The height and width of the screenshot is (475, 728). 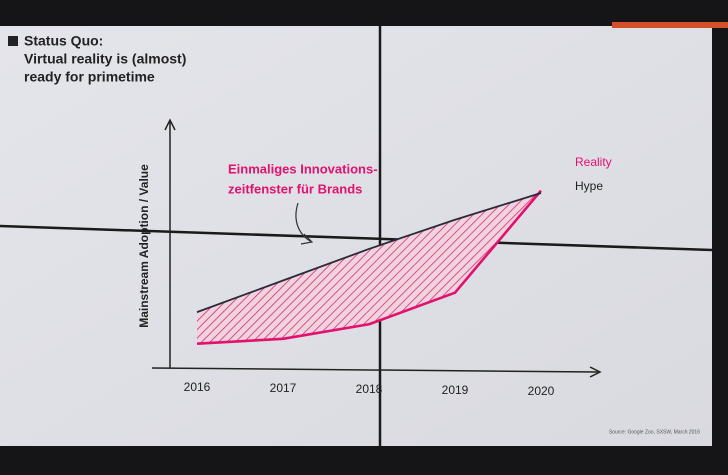 What do you see at coordinates (304, 223) in the screenshot?
I see `annotation-arrow` at bounding box center [304, 223].